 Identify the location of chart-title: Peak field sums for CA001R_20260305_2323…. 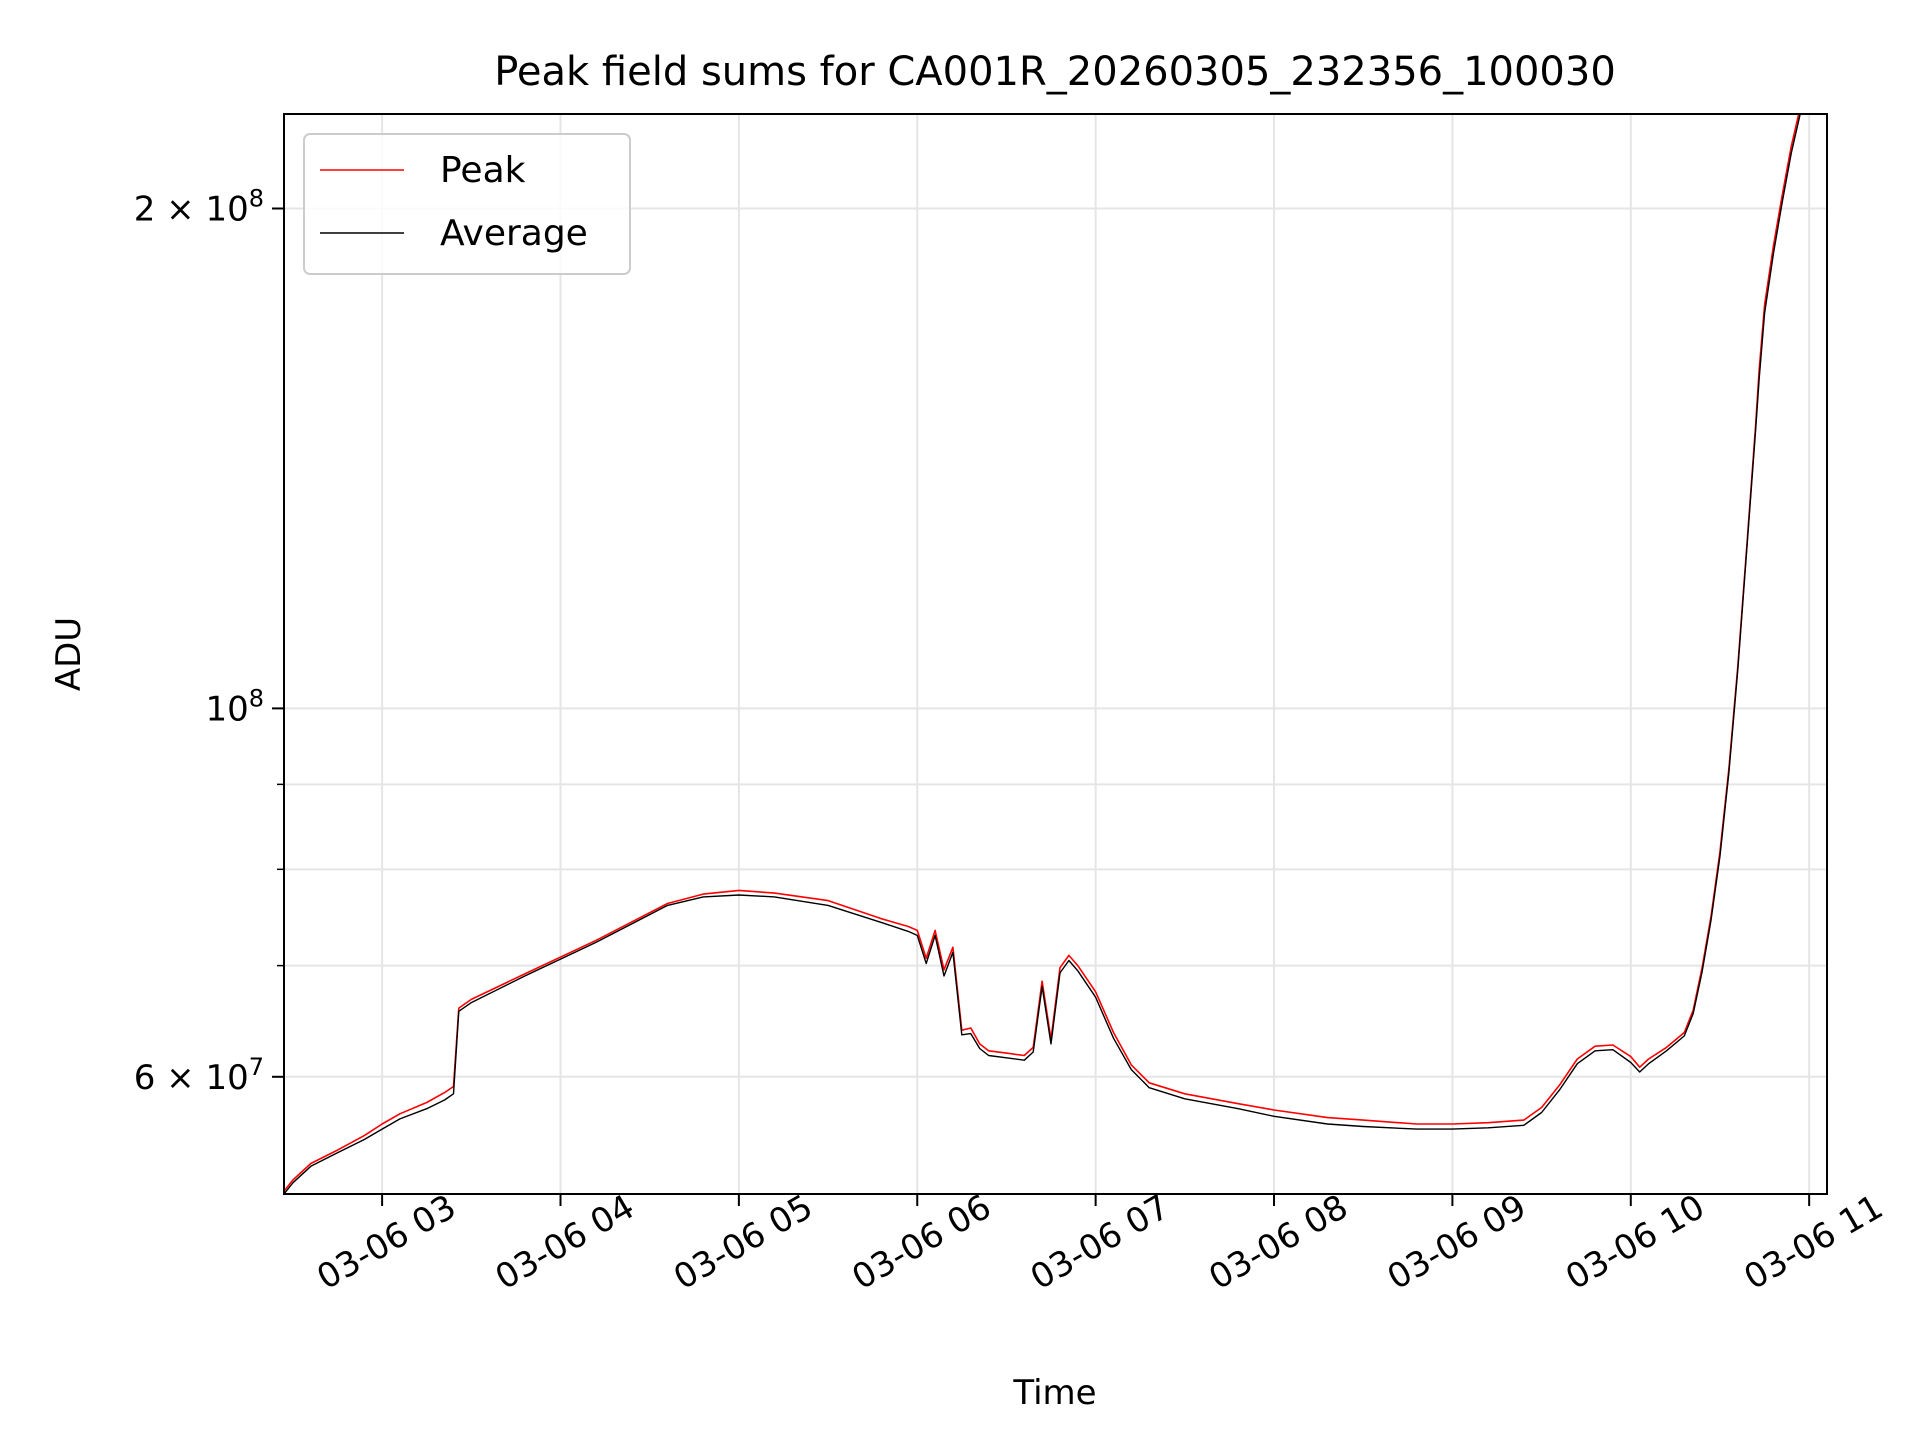
(1055, 72).